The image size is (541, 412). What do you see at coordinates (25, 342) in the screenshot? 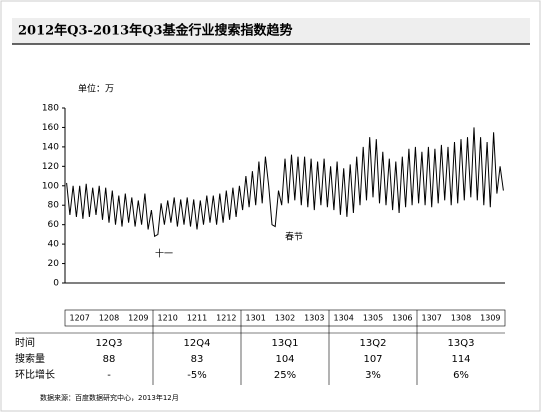
I see `row-label: 时间` at bounding box center [25, 342].